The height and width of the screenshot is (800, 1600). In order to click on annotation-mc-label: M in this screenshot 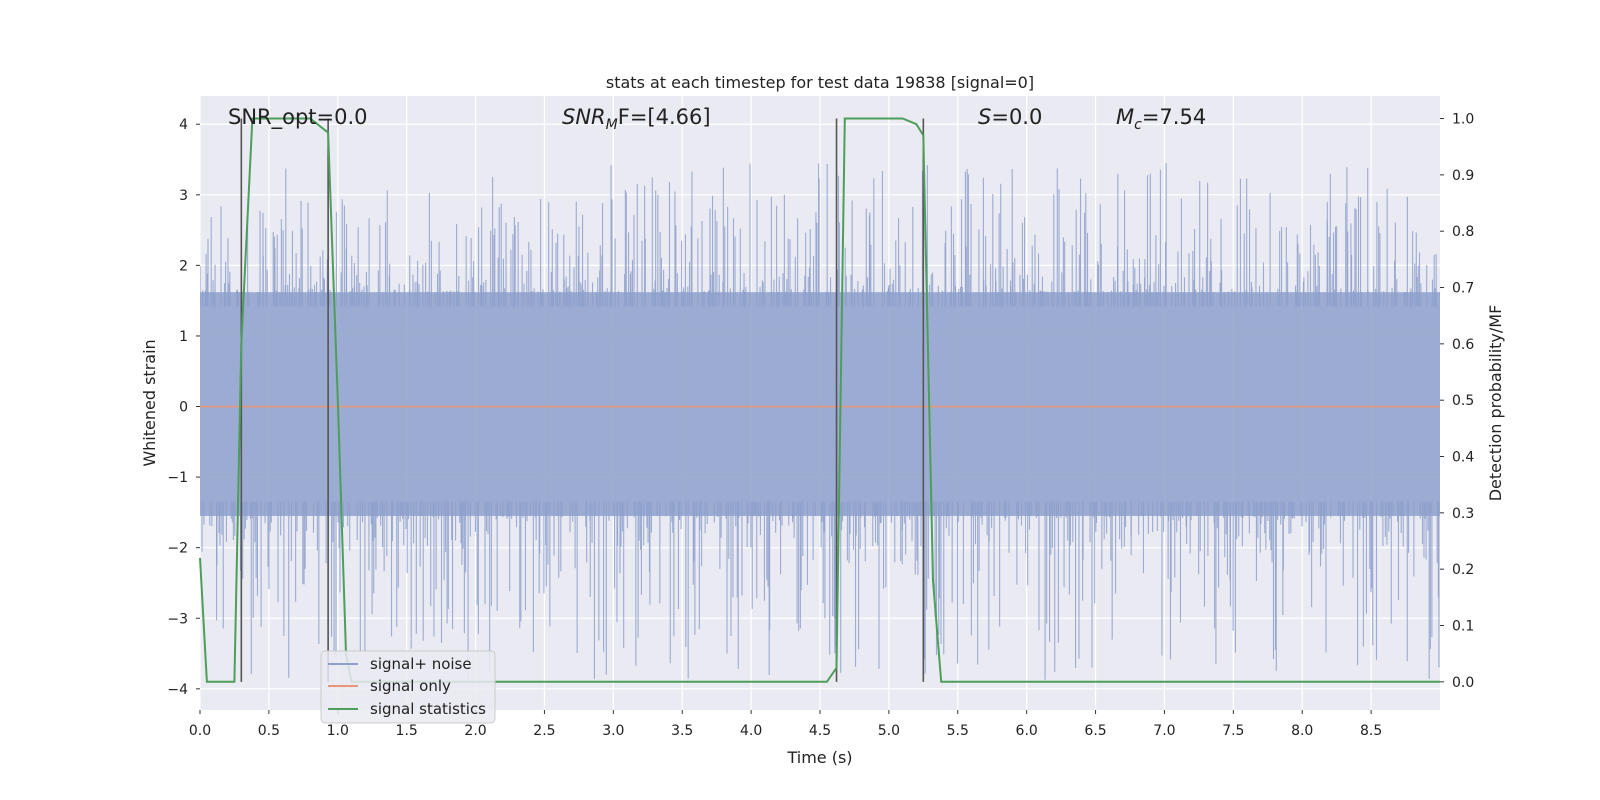, I will do `click(1125, 117)`.